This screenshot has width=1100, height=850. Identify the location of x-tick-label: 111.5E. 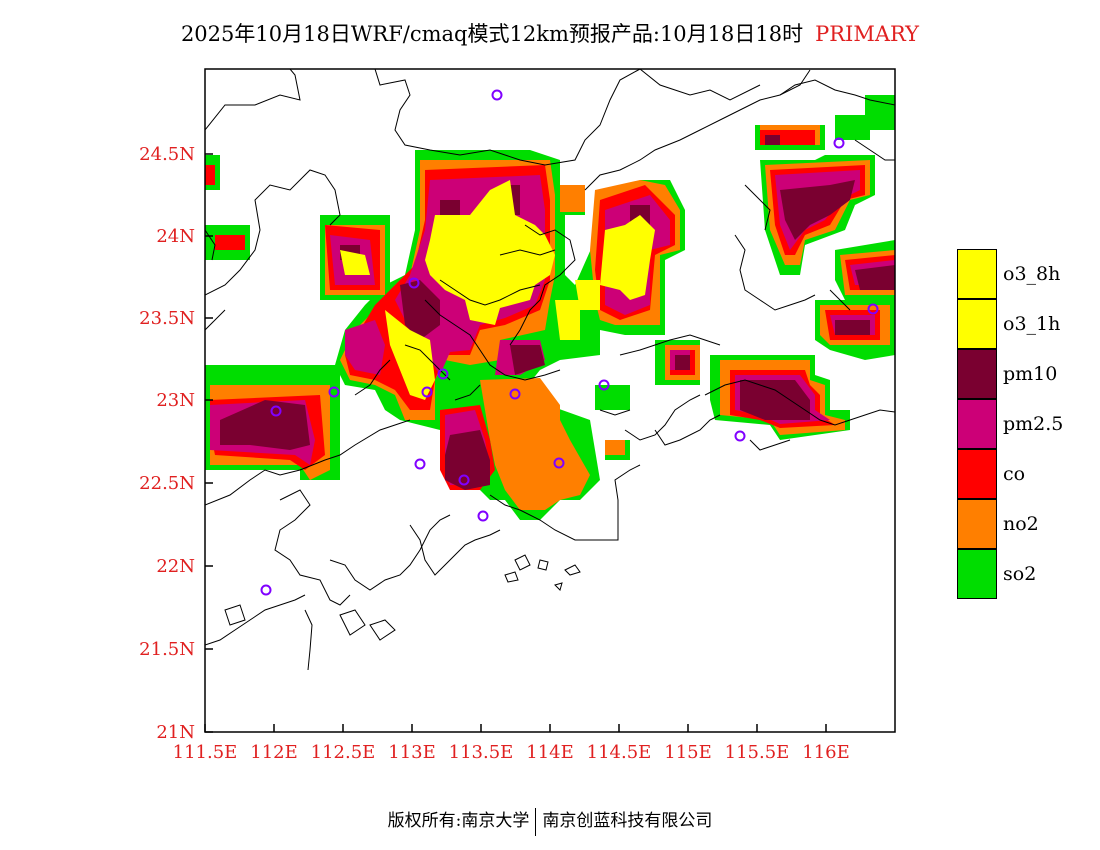
(205, 752).